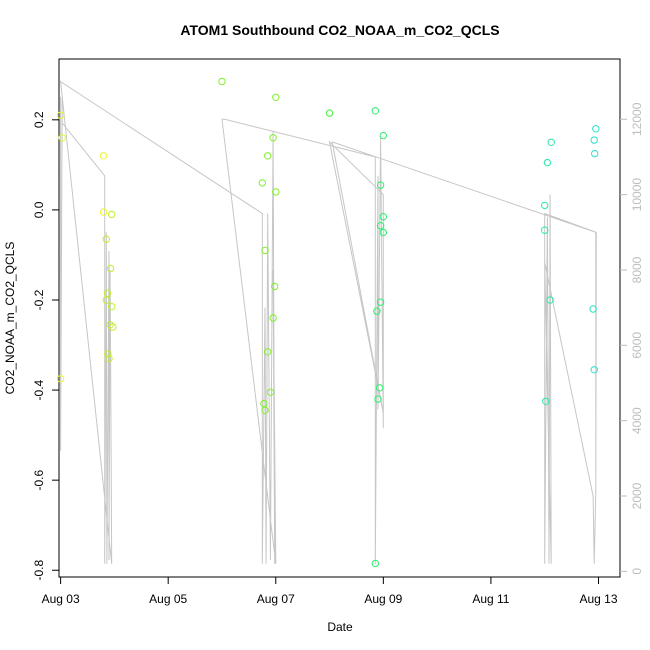  I want to click on y-tick-label: 0.0, so click(39, 209).